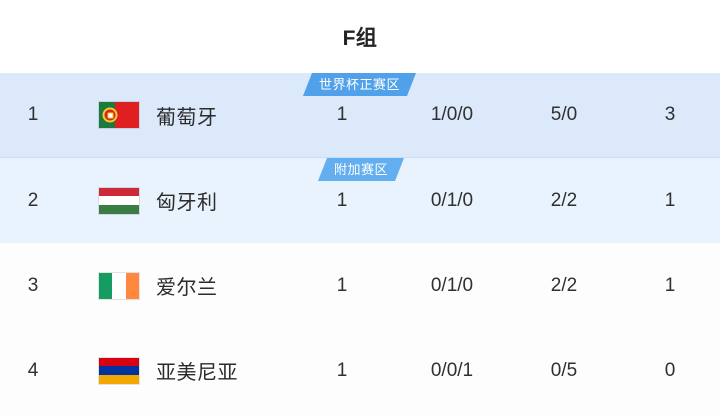  Describe the element at coordinates (119, 370) in the screenshot. I see `armenia-flag-icon` at that location.